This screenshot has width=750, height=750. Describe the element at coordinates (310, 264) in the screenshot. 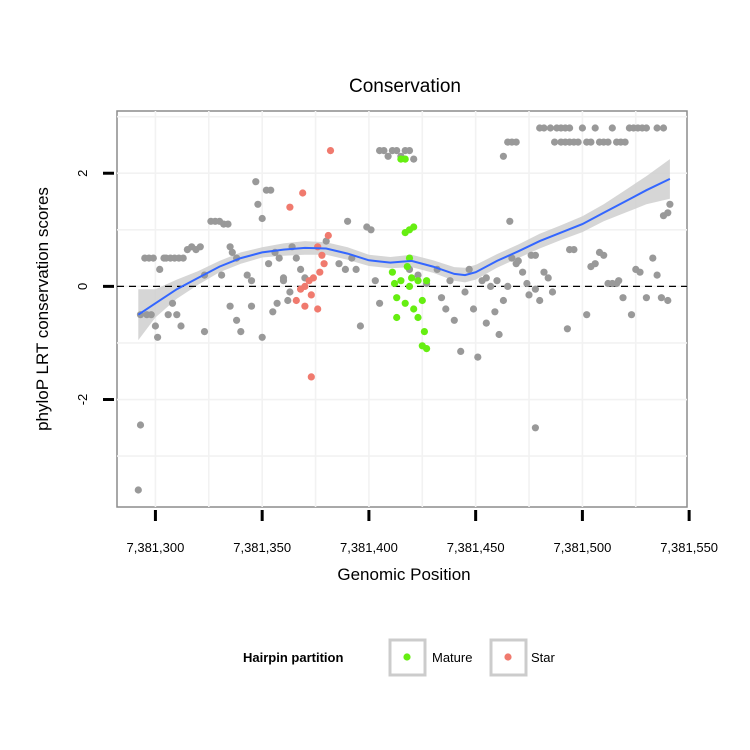

I see `series-star` at that location.